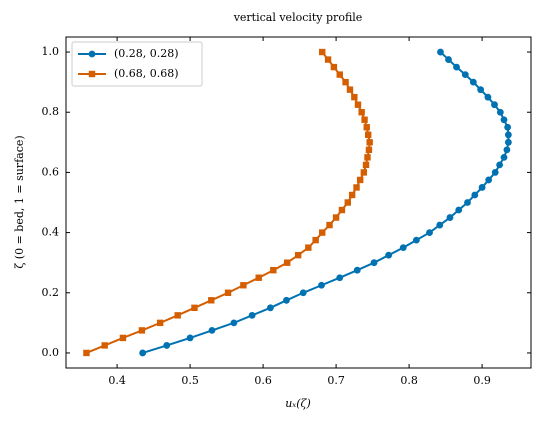 The image size is (543, 423). What do you see at coordinates (51, 51) in the screenshot?
I see `y-tick-label: 1.0` at bounding box center [51, 51].